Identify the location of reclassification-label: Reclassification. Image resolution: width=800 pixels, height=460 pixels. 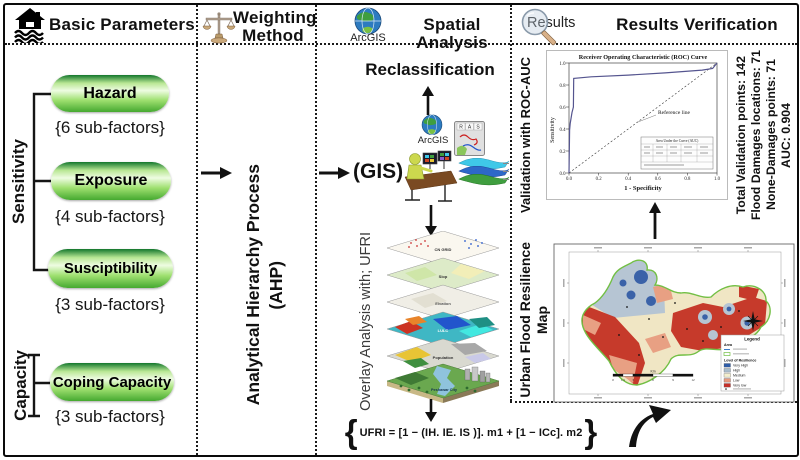
(430, 69).